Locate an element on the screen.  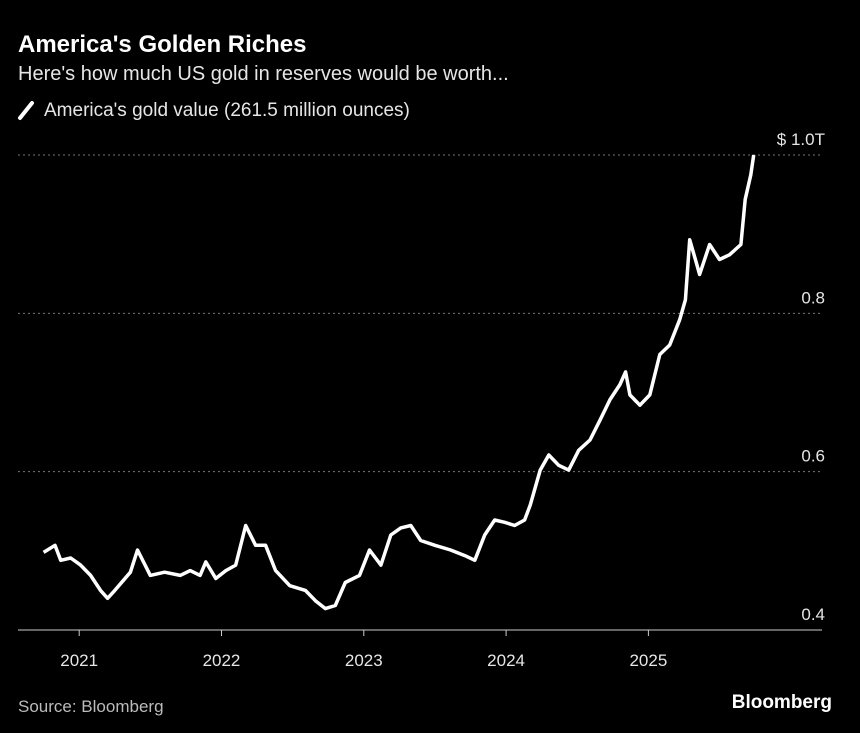
x-tick-label: 2021 is located at coordinates (79, 660).